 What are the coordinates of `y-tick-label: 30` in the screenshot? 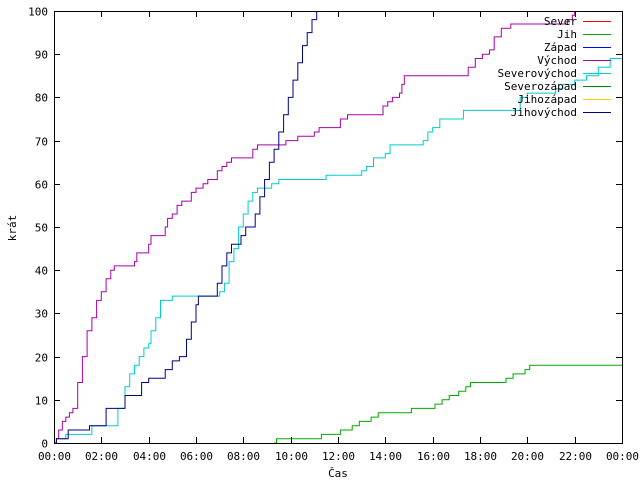 It's located at (41, 314).